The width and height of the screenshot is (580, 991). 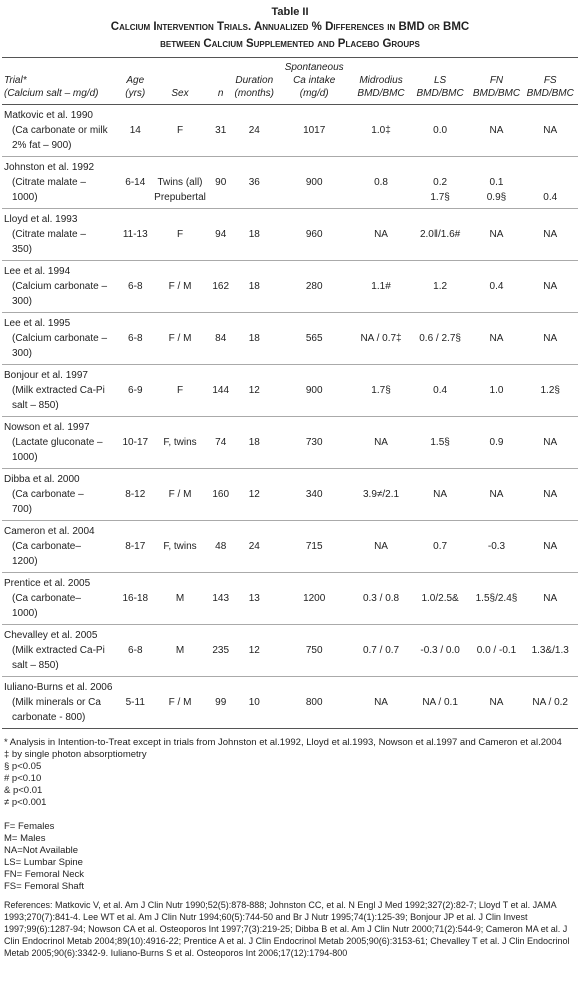 I want to click on row-head: Dibba et al. 2000, so click(x=290, y=478).